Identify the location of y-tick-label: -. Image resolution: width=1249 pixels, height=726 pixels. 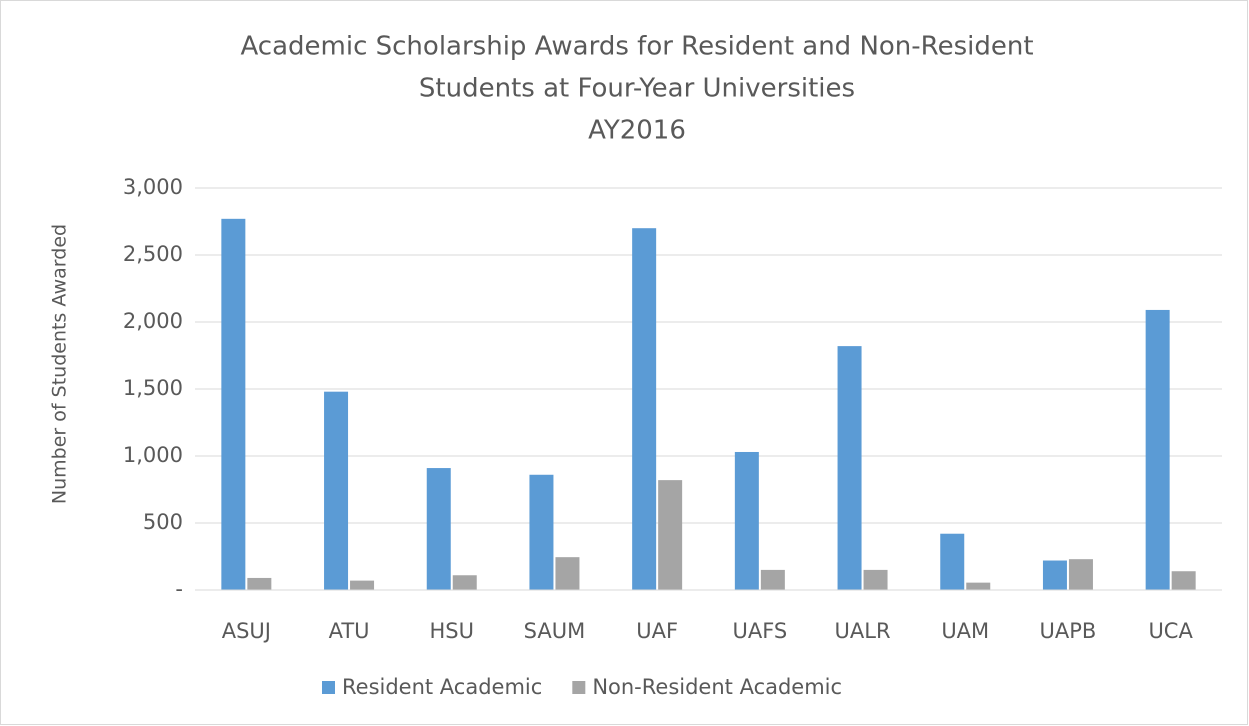
(179, 589).